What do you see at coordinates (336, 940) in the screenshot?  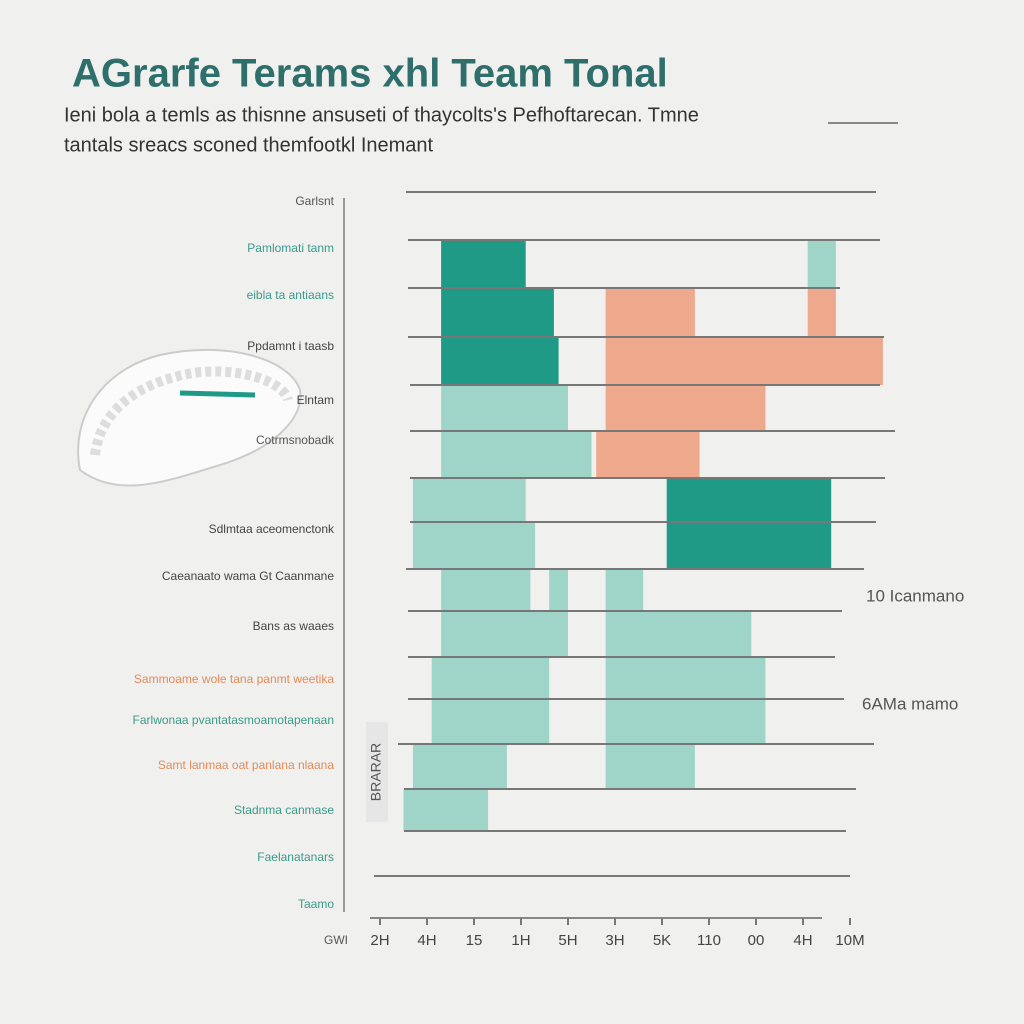 I see `x-axis-label: GWI` at bounding box center [336, 940].